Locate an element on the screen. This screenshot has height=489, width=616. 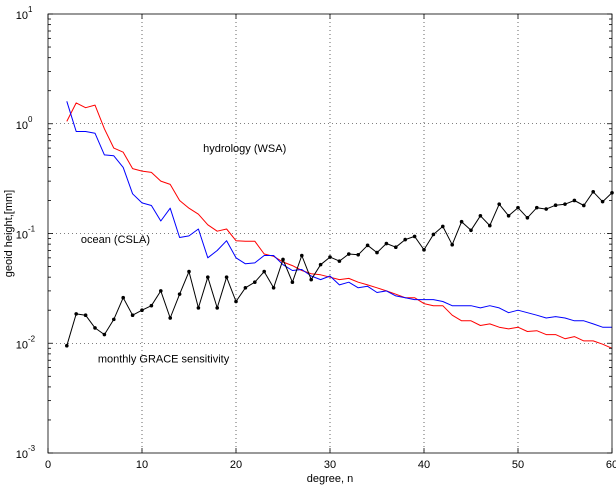
y-tick-exponent: -2 is located at coordinates (32, 338).